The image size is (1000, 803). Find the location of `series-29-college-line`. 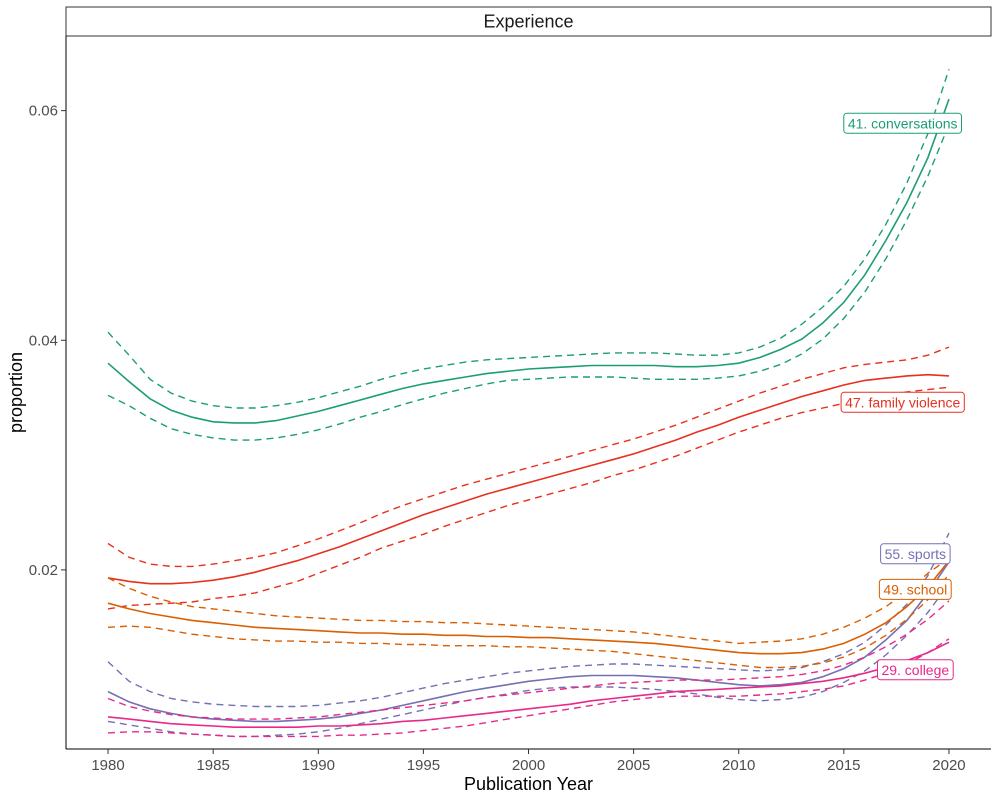

series-29-college-line is located at coordinates (528, 684).